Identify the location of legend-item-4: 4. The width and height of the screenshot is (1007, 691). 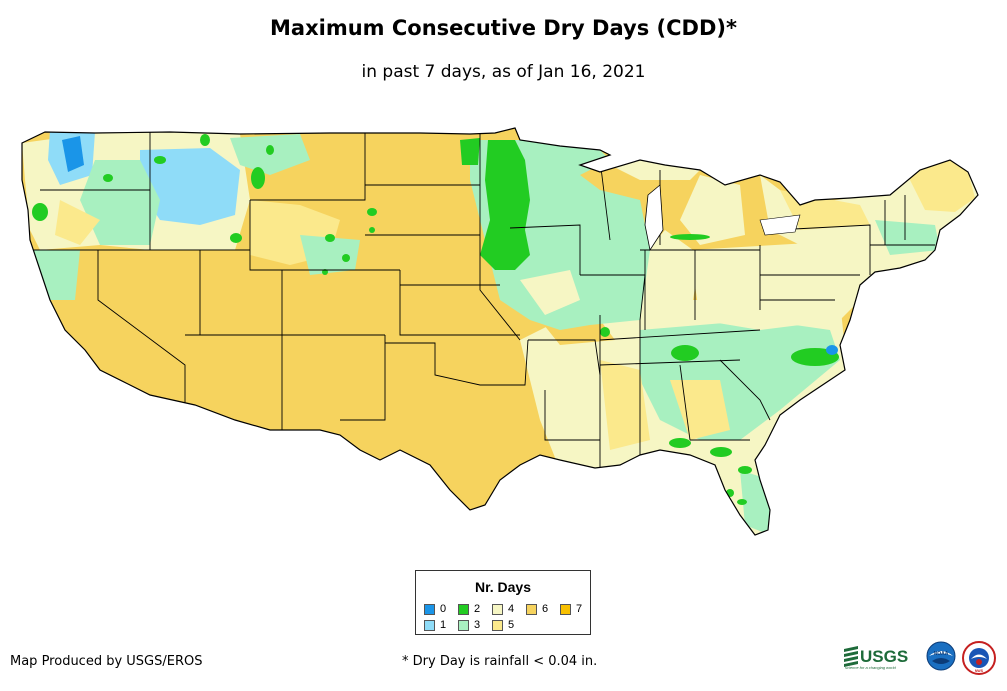
(503, 609).